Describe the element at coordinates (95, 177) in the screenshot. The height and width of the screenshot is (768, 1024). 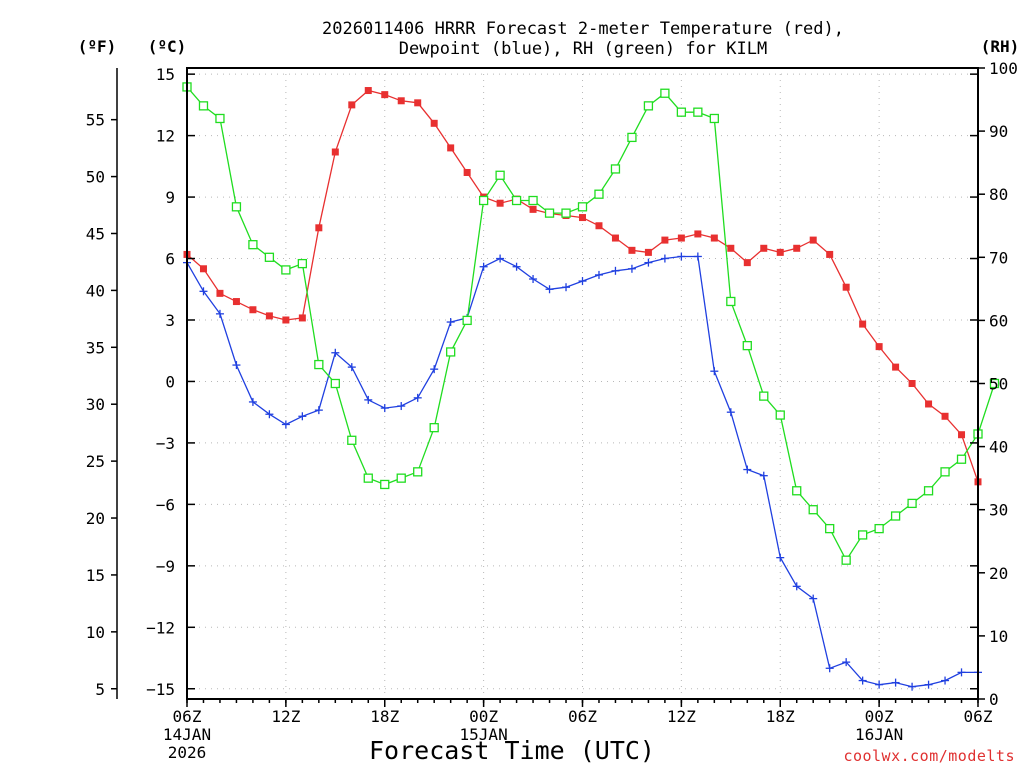
I see `fahrenheit-tick-label: 50` at that location.